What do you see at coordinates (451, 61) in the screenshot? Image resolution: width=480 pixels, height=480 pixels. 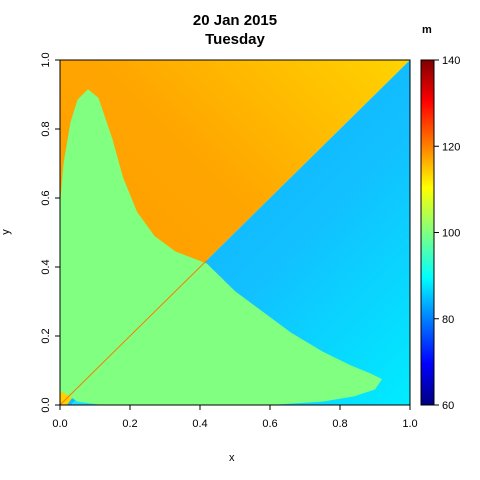 I see `colorbar-tick-label: 140` at bounding box center [451, 61].